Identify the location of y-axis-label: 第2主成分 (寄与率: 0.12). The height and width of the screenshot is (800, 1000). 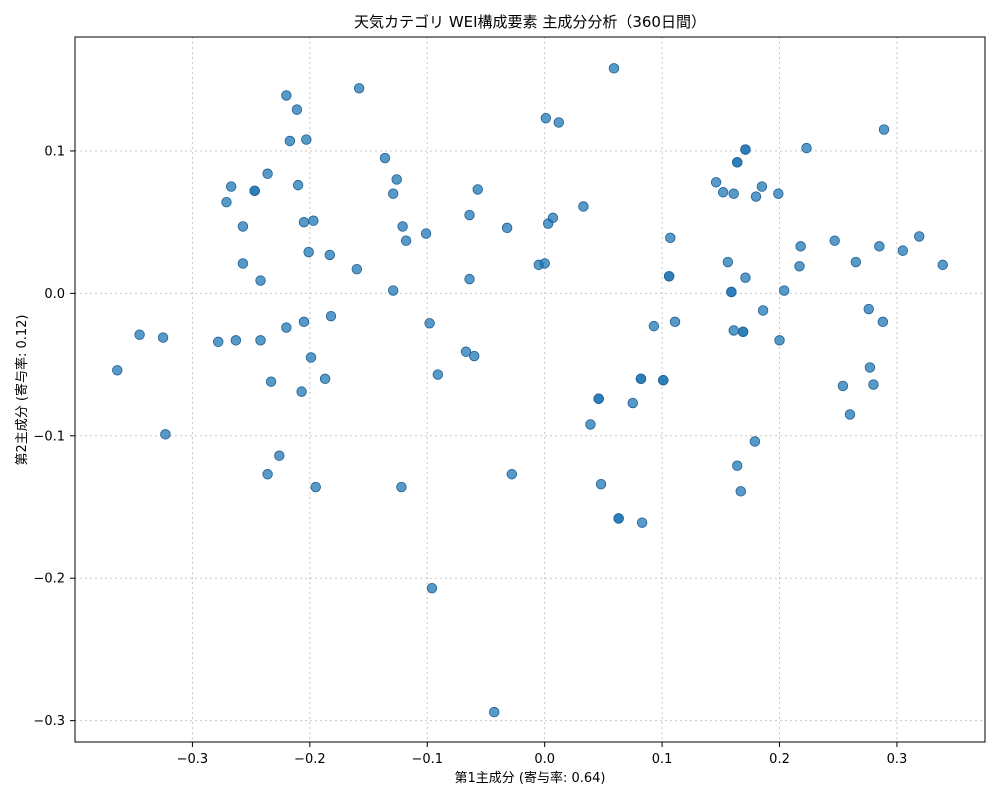
(22, 389).